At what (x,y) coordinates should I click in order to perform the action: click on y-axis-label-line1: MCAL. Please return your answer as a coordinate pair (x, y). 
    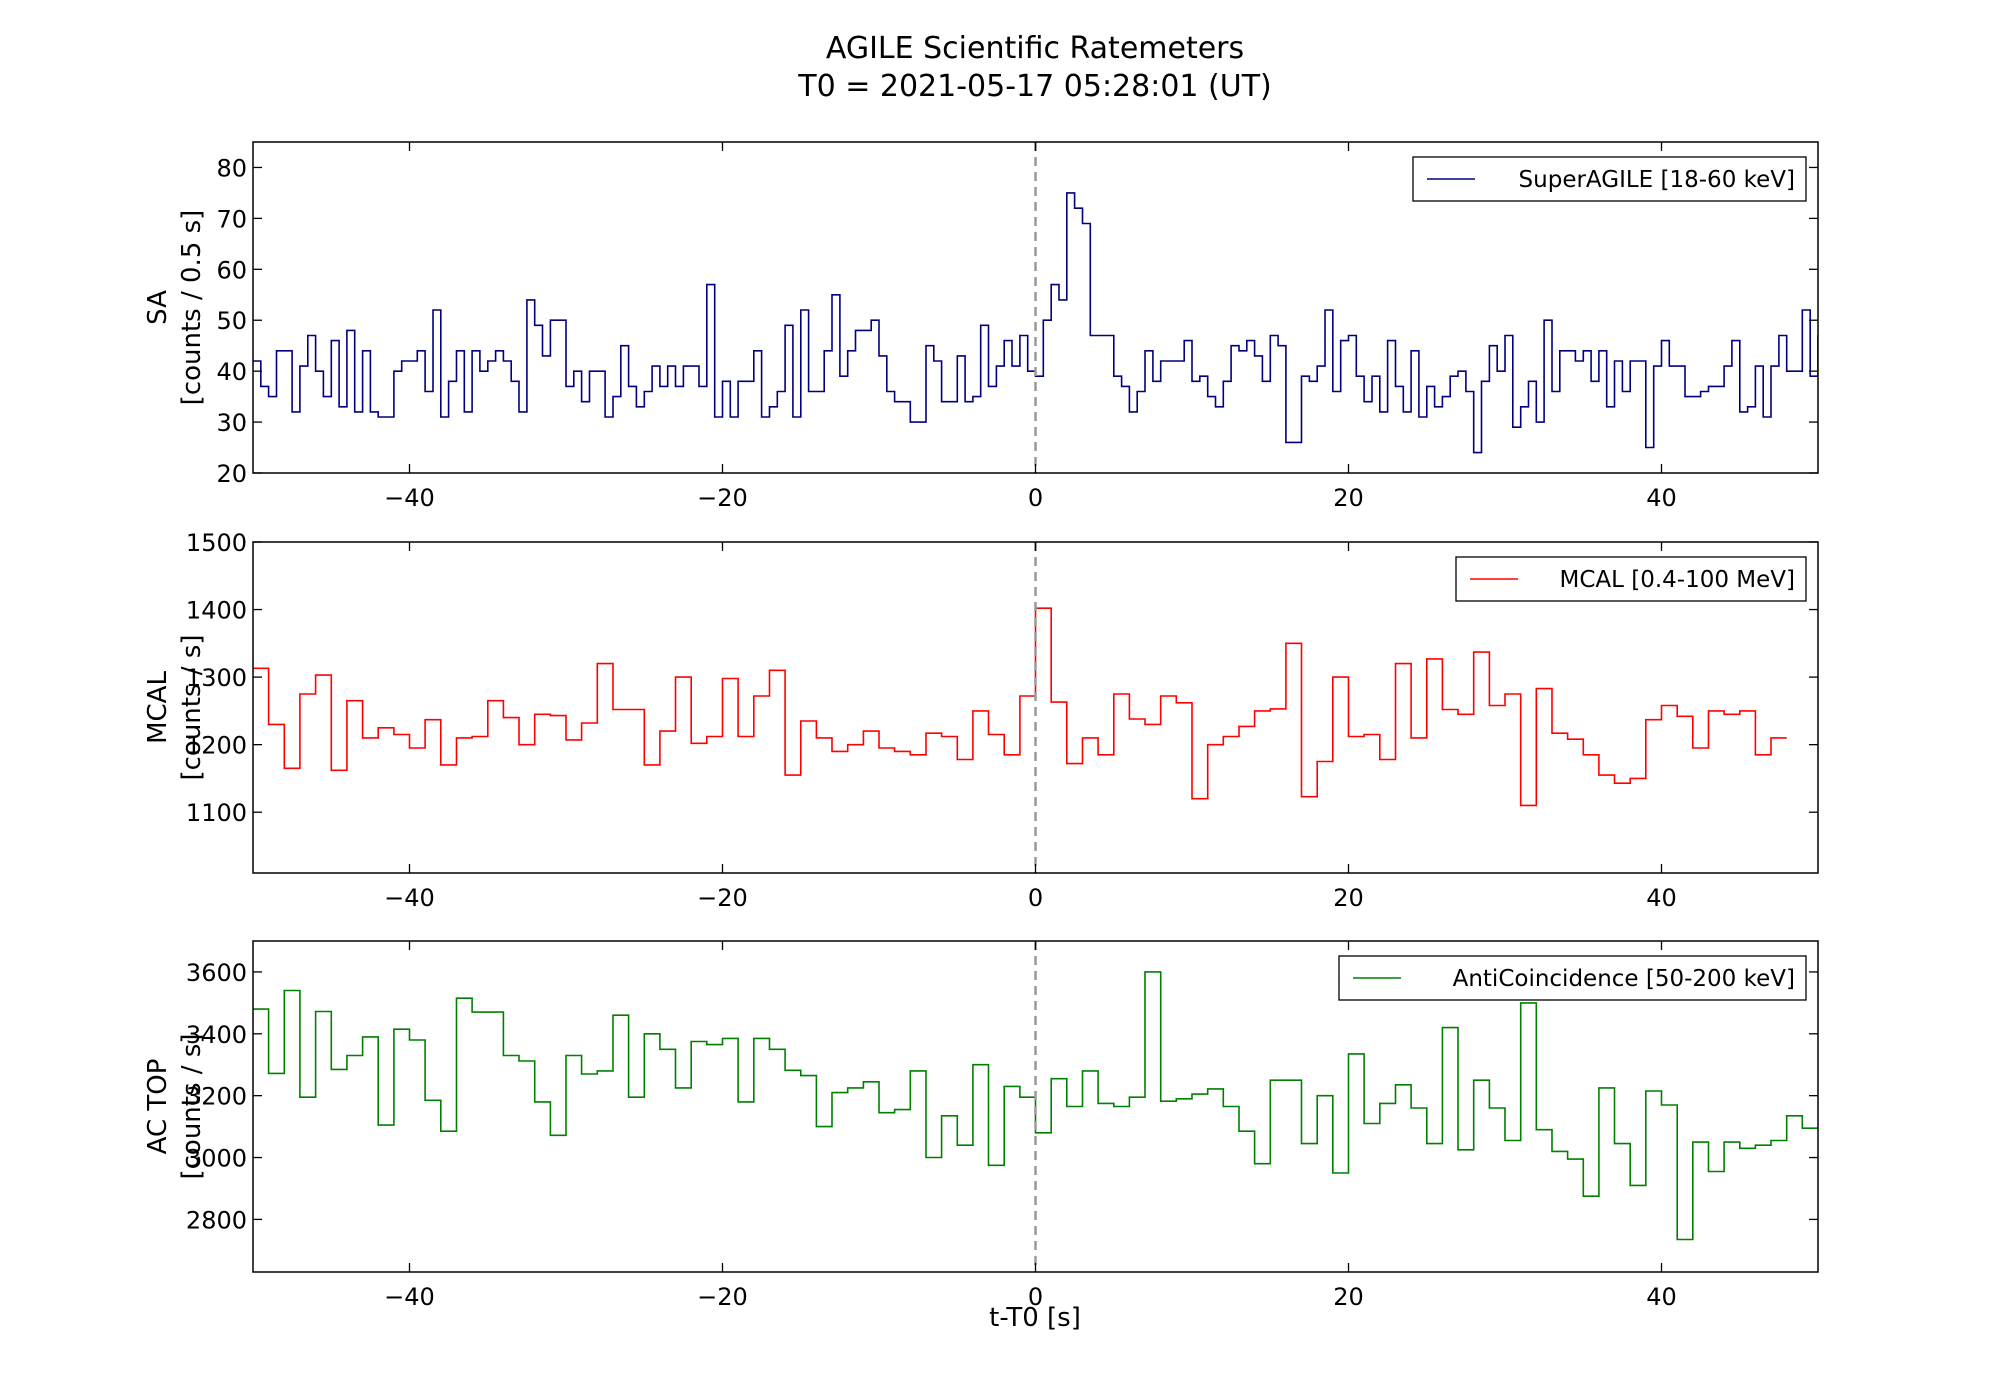
    Looking at the image, I should click on (158, 707).